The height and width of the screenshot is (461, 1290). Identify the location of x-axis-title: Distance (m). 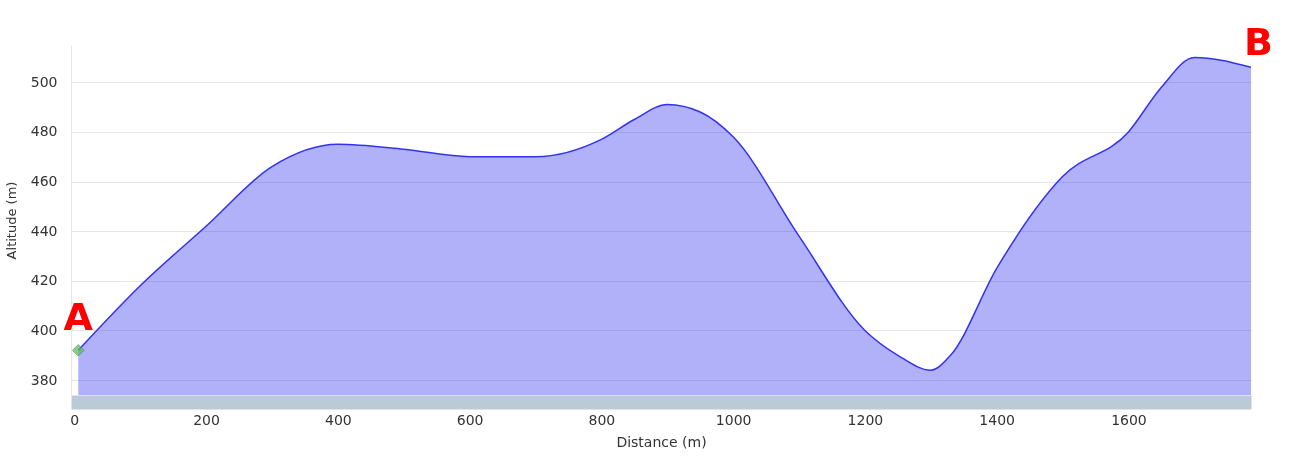
(661, 441).